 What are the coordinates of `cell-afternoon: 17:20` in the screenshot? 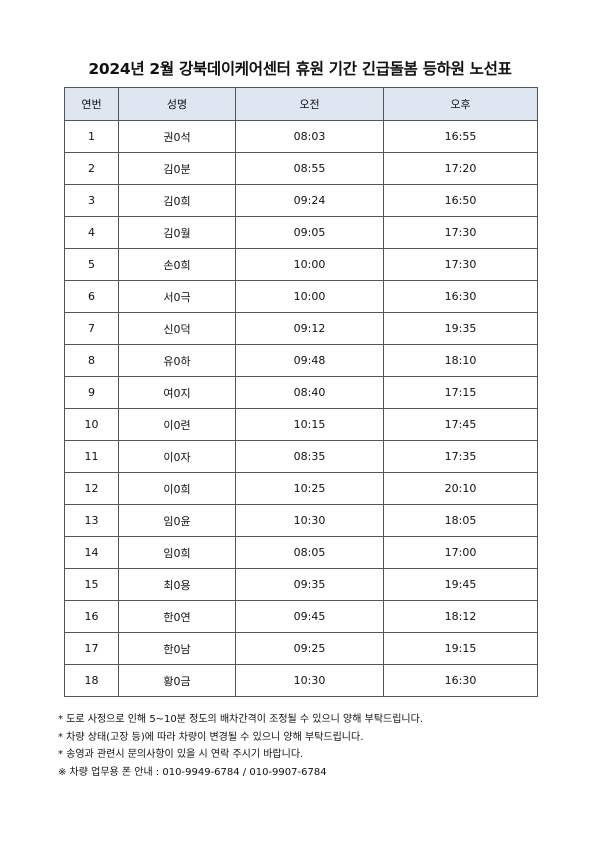 It's located at (460, 168).